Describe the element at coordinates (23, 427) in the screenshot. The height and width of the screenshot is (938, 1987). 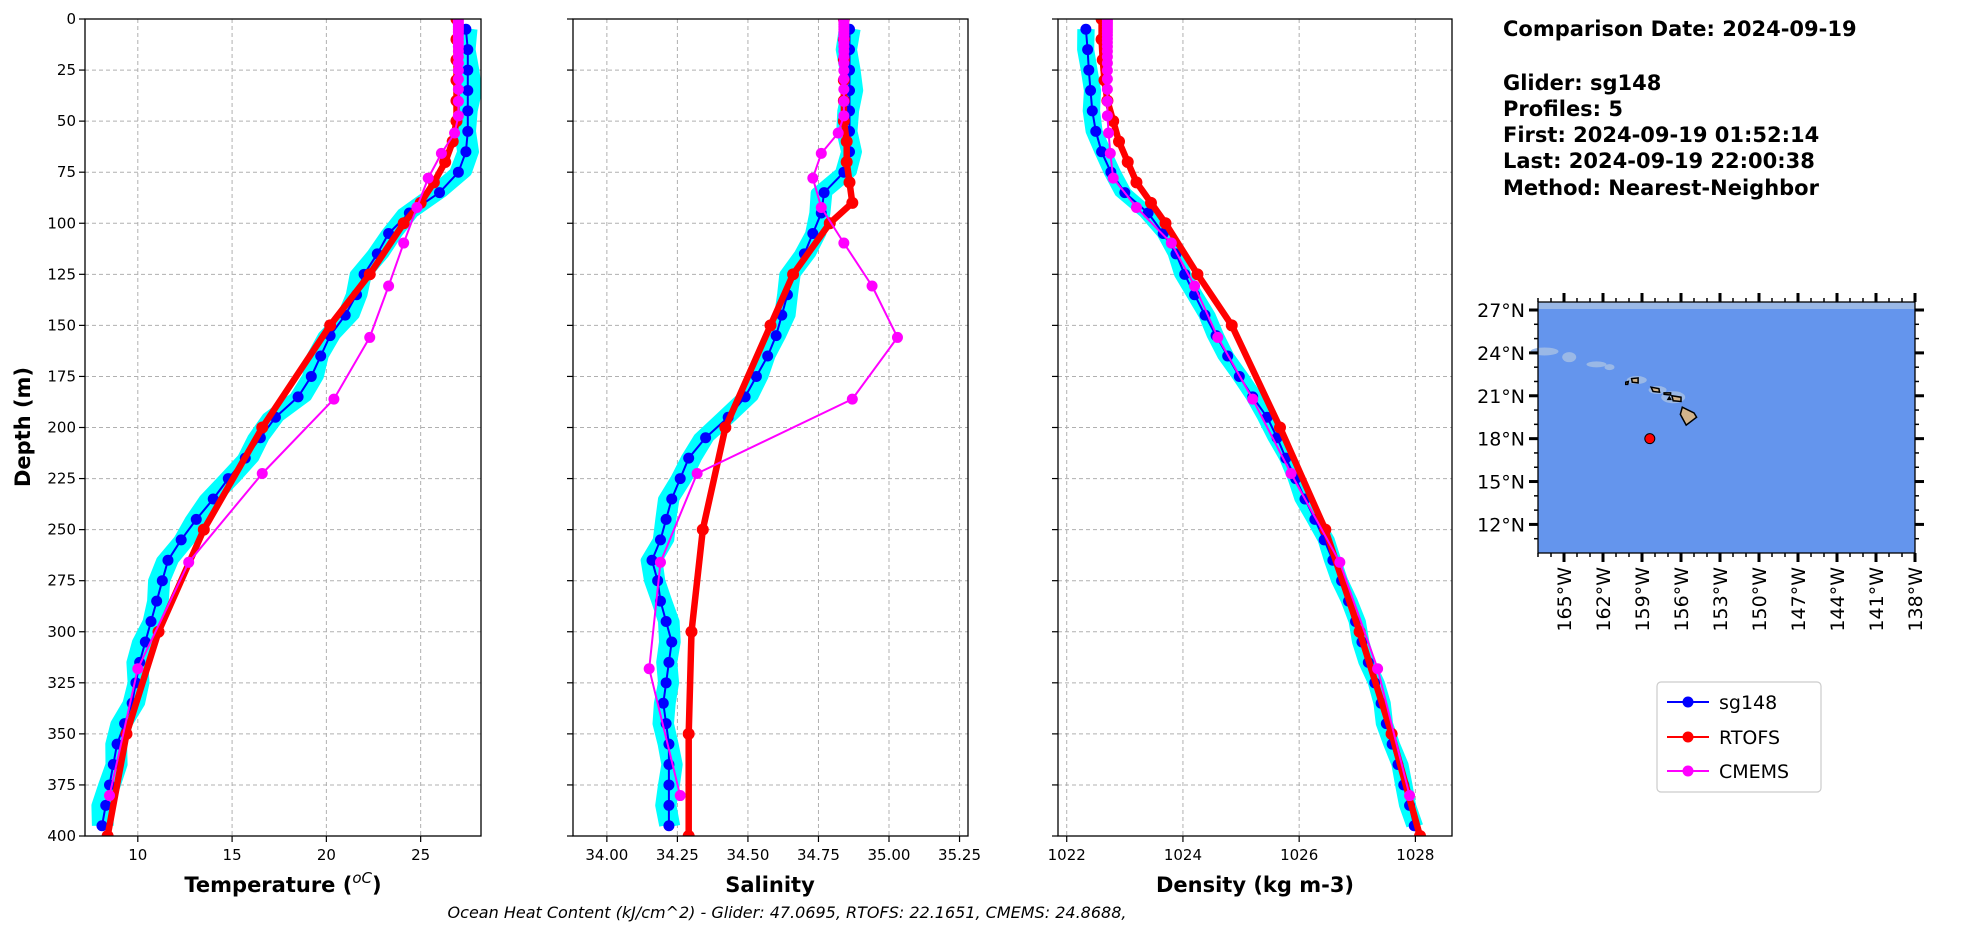
I see `y-axis-label: Depth (m)` at that location.